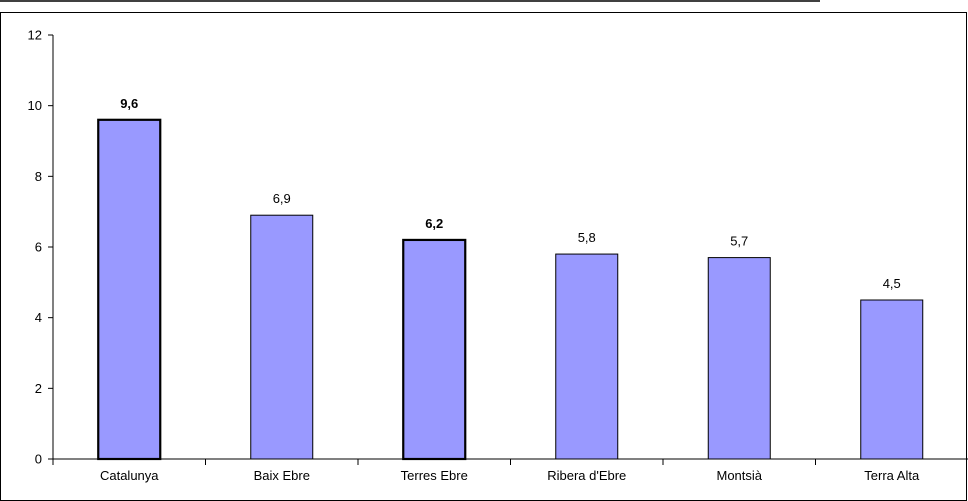 The image size is (968, 501). I want to click on bar-ribera-d-ebre, so click(587, 356).